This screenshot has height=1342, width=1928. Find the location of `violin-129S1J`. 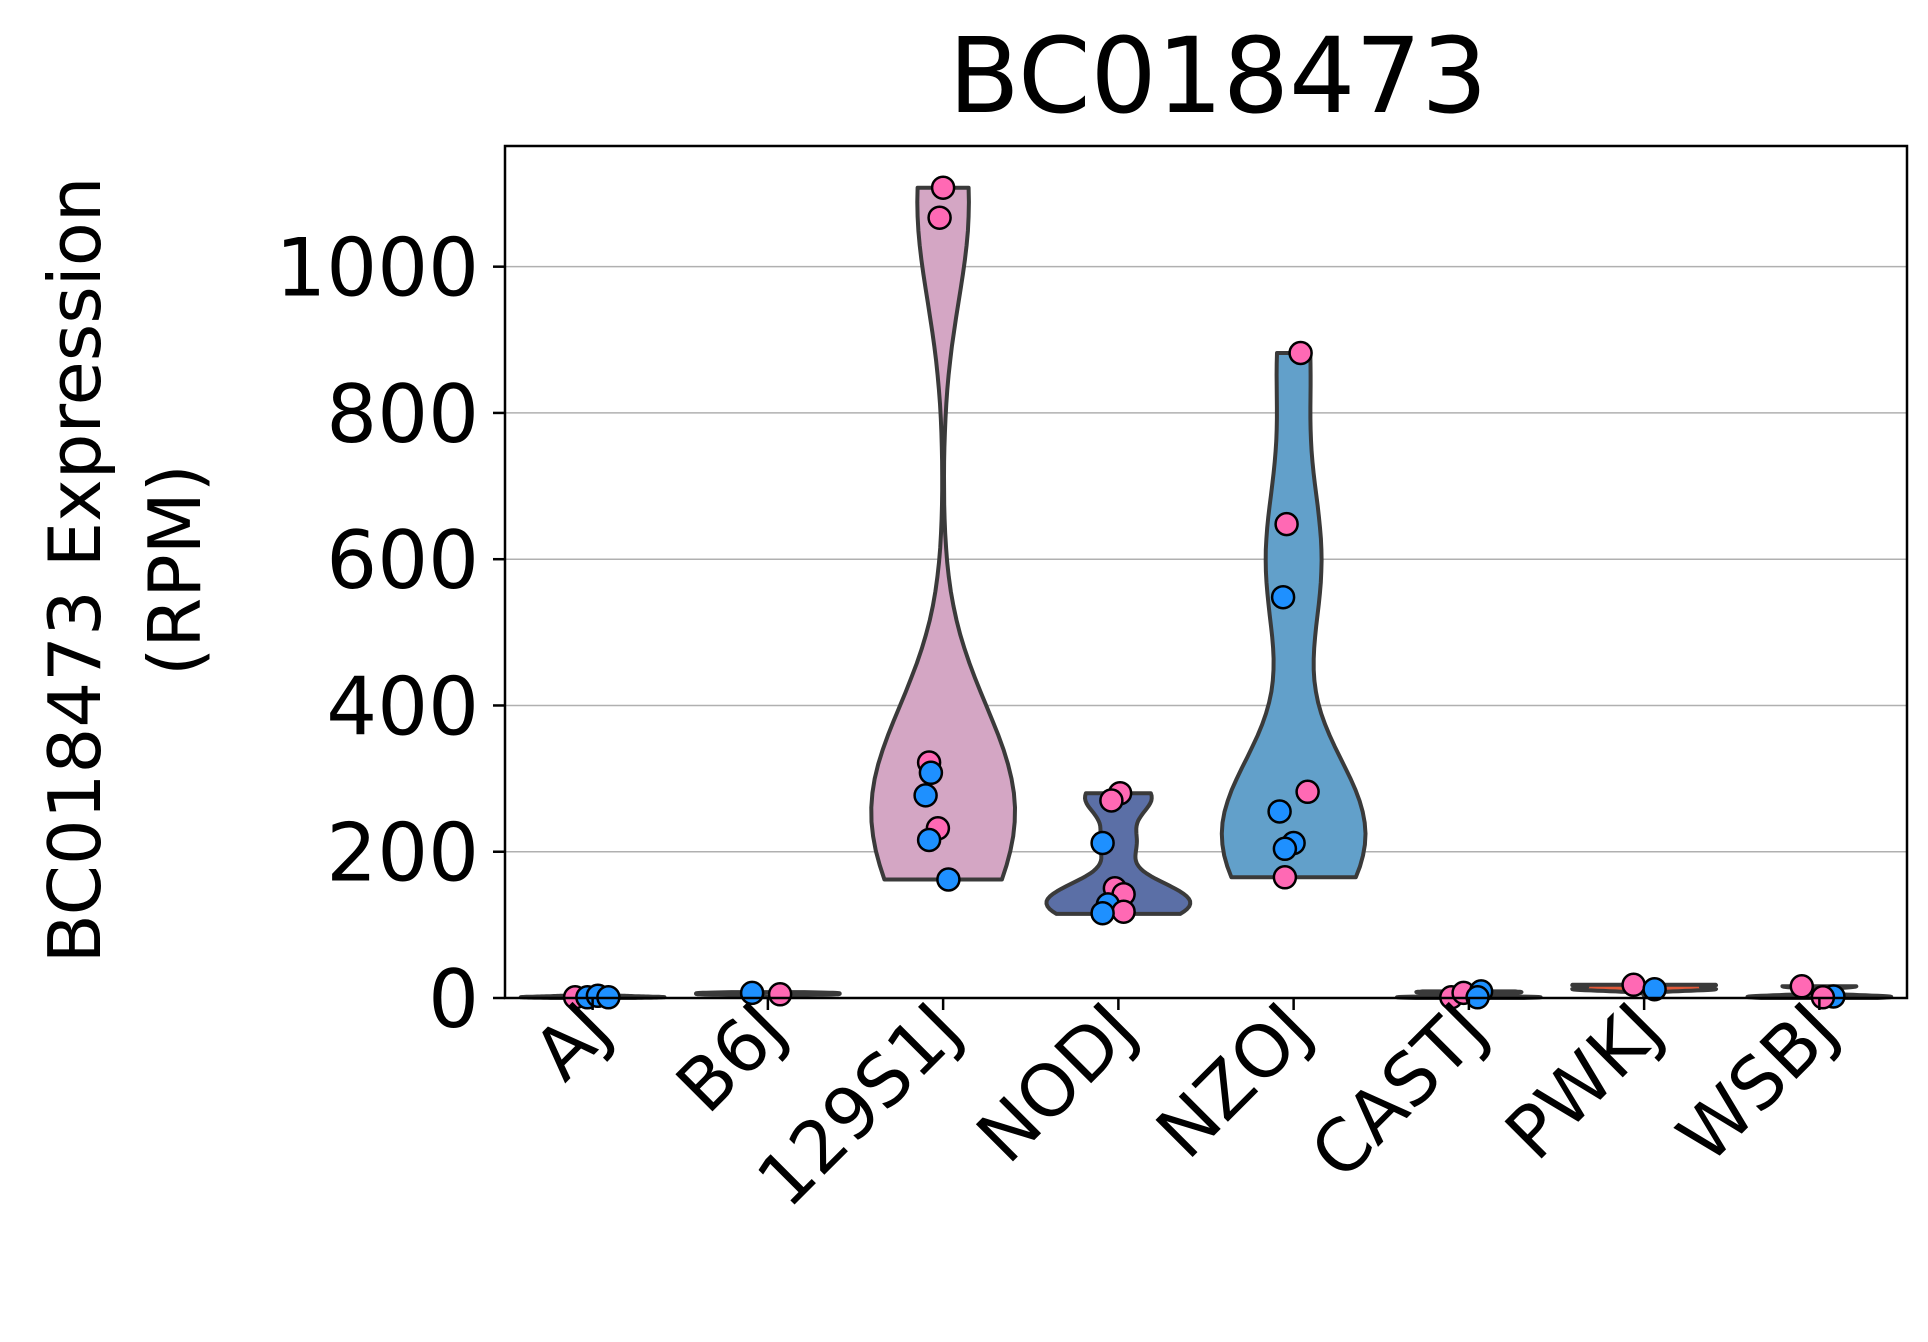

violin-129S1J is located at coordinates (943, 533).